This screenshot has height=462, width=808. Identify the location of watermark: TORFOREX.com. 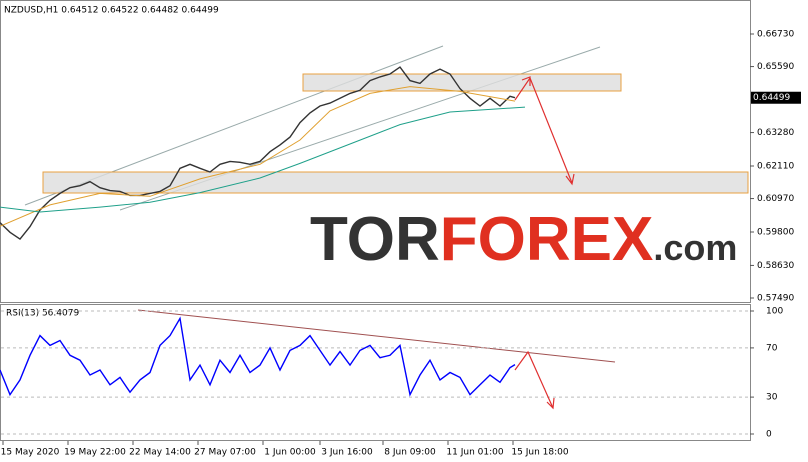
(523, 239).